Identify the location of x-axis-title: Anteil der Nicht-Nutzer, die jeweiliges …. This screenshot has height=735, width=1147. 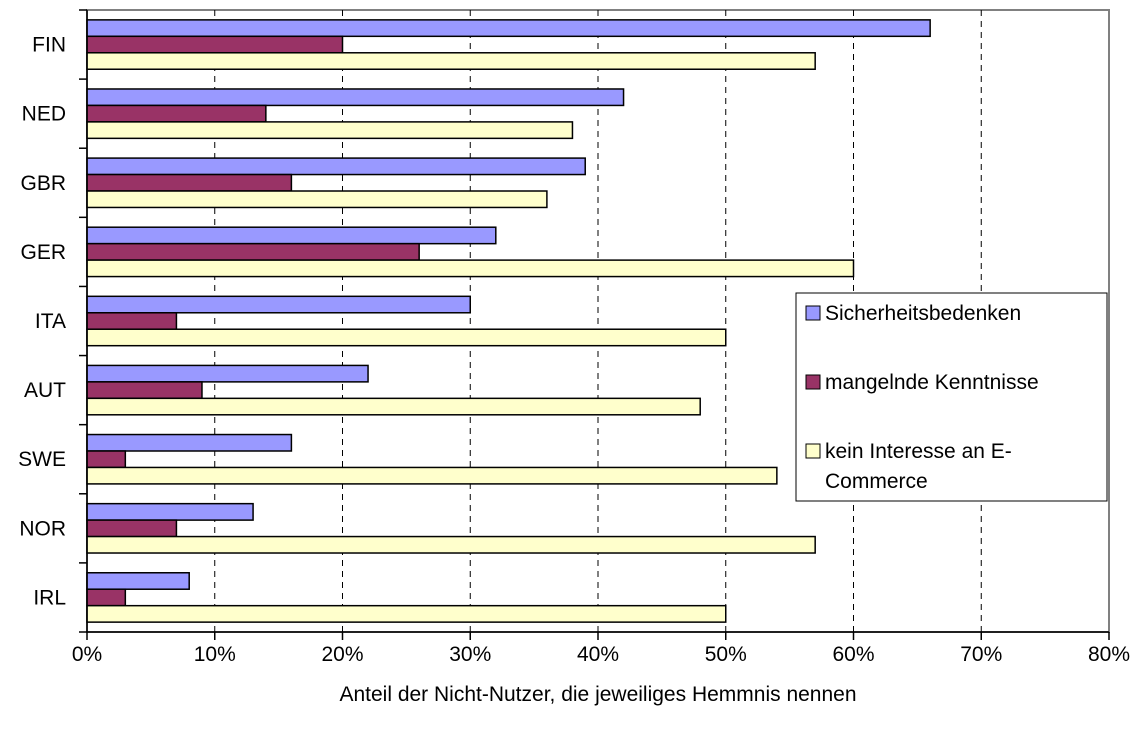
(597, 694).